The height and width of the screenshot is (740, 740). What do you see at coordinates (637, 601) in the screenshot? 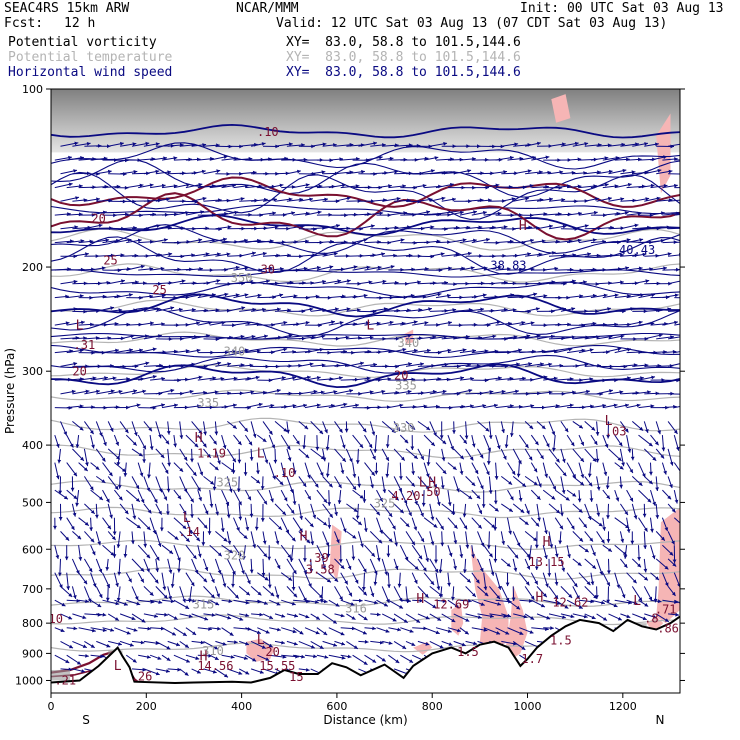
I see `extremum-marker: L` at bounding box center [637, 601].